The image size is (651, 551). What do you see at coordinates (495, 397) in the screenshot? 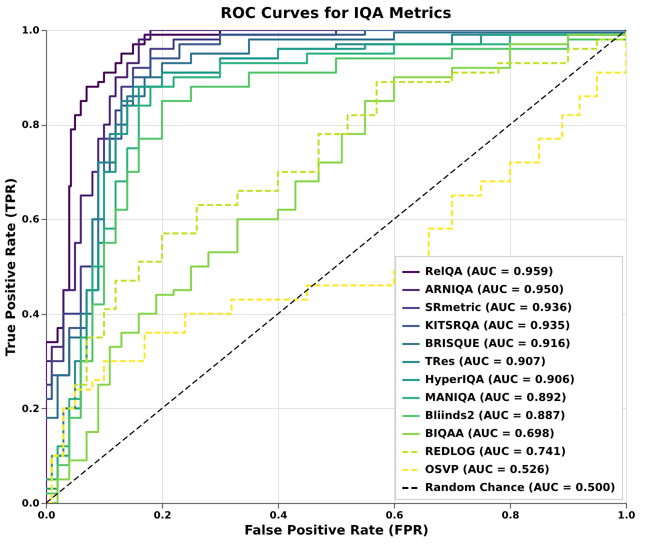
I see `legend-label: MANIQA (AUC = 0.892)` at bounding box center [495, 397].